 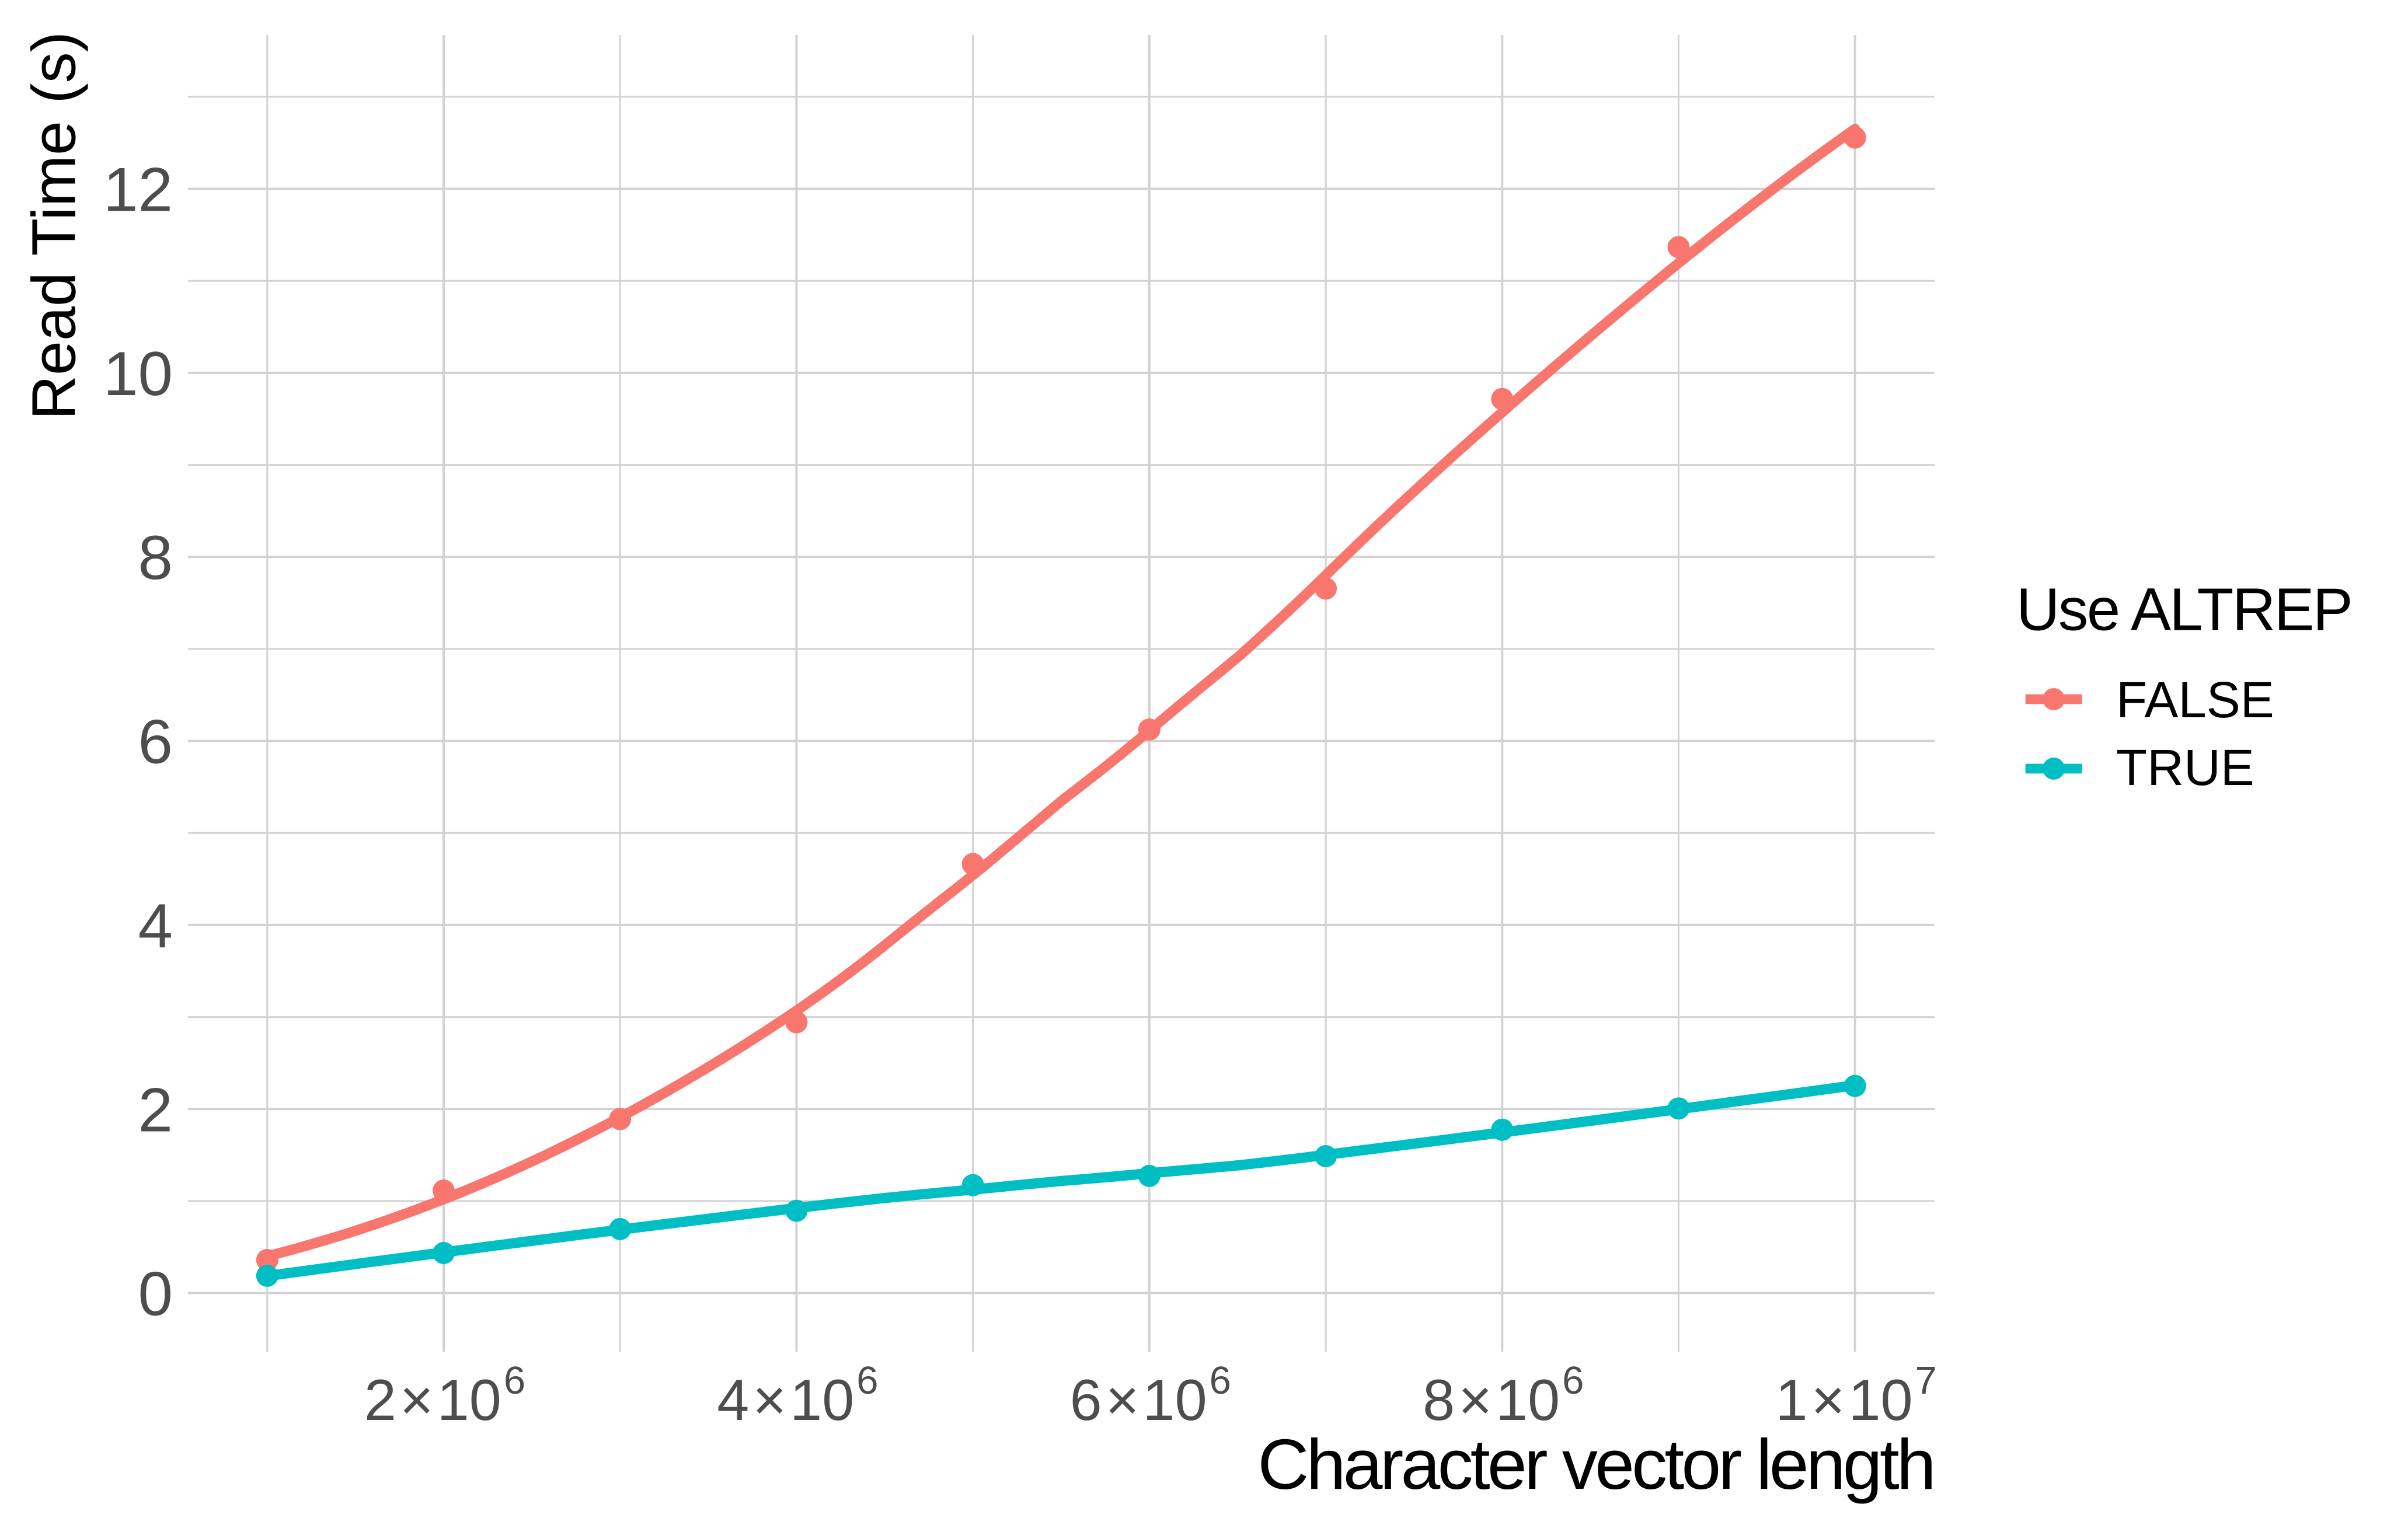 What do you see at coordinates (2195, 700) in the screenshot?
I see `svg-text: FALSE` at bounding box center [2195, 700].